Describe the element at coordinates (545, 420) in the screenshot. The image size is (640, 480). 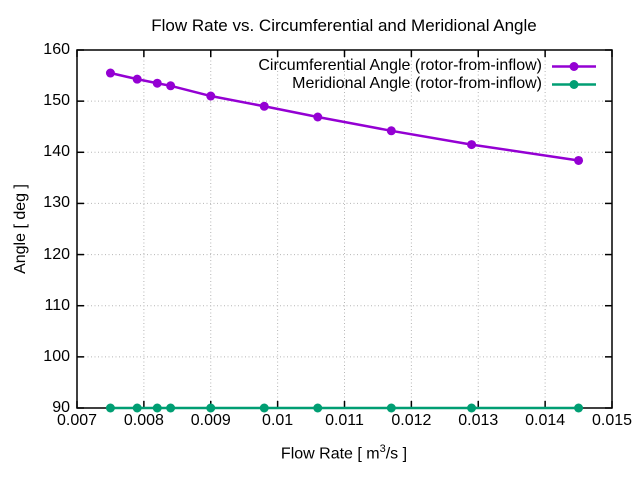
I see `x-tick-label: 0.014` at that location.